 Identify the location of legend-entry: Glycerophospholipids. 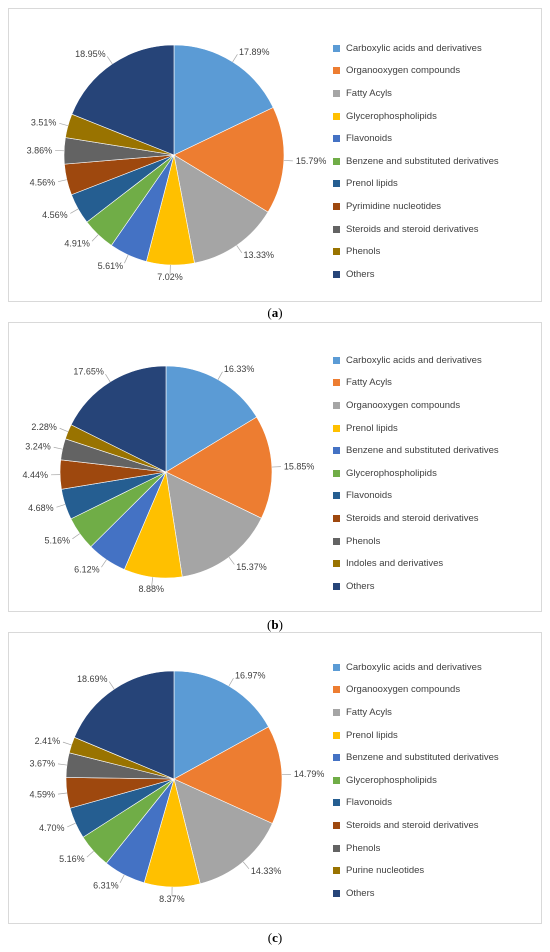
(416, 116).